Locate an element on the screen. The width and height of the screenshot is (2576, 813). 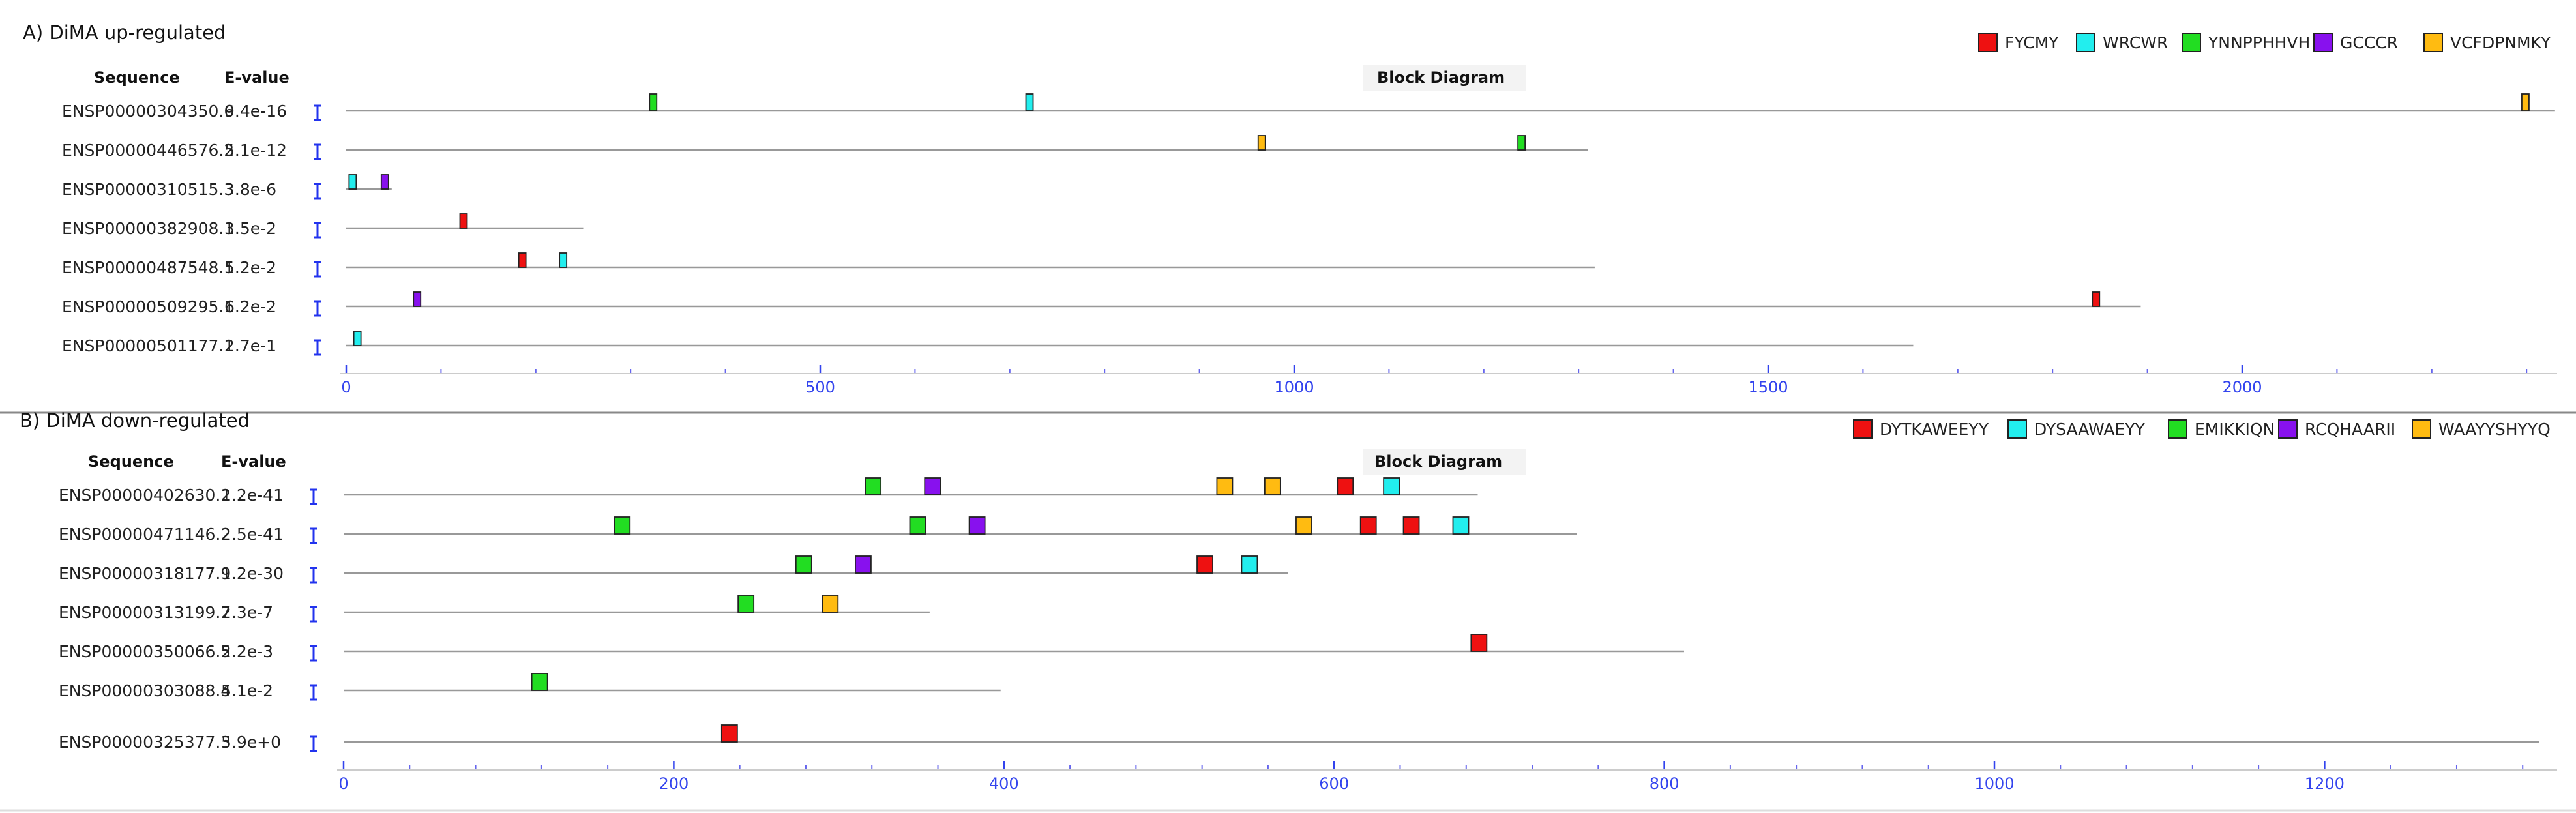
sequence-row: ENSP00000318177.91.2e-30 is located at coordinates (673, 569).